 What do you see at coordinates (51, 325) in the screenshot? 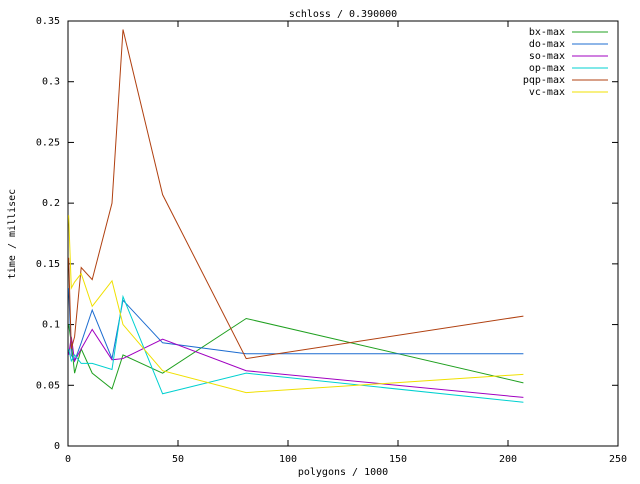
I see `y-tick-label: 0.1` at bounding box center [51, 325].